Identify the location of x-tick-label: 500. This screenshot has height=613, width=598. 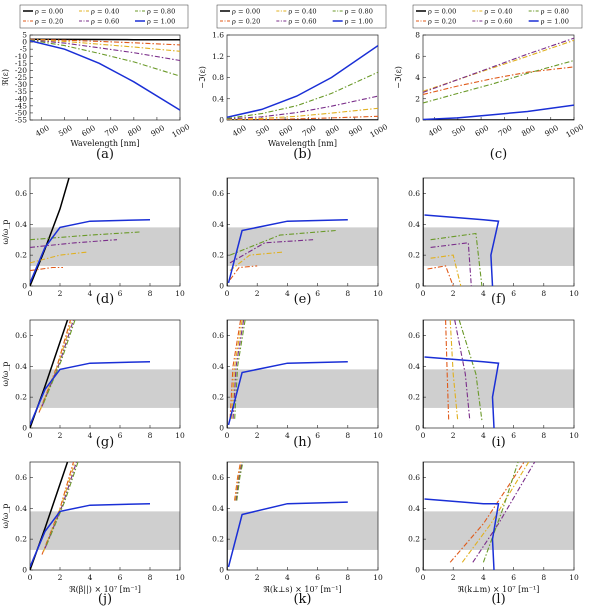
(262, 130).